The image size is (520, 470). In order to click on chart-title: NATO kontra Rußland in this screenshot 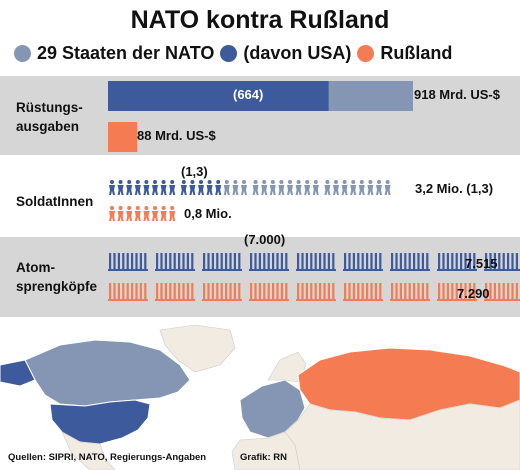, I will do `click(260, 20)`.